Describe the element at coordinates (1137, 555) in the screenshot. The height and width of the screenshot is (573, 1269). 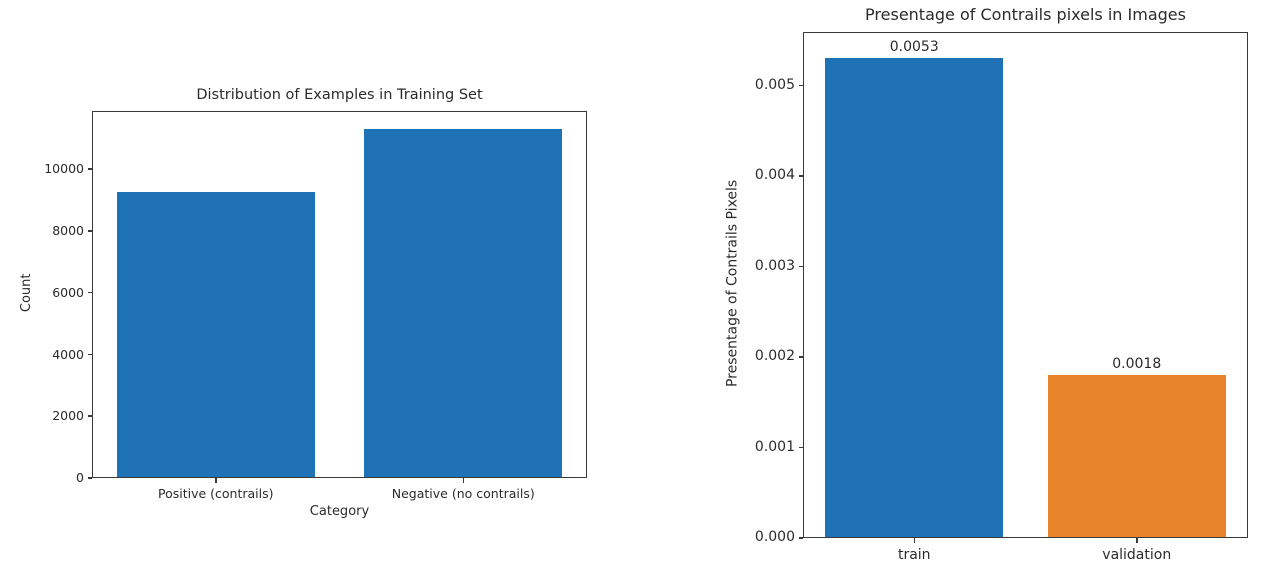
I see `x-tick-label: validation` at that location.